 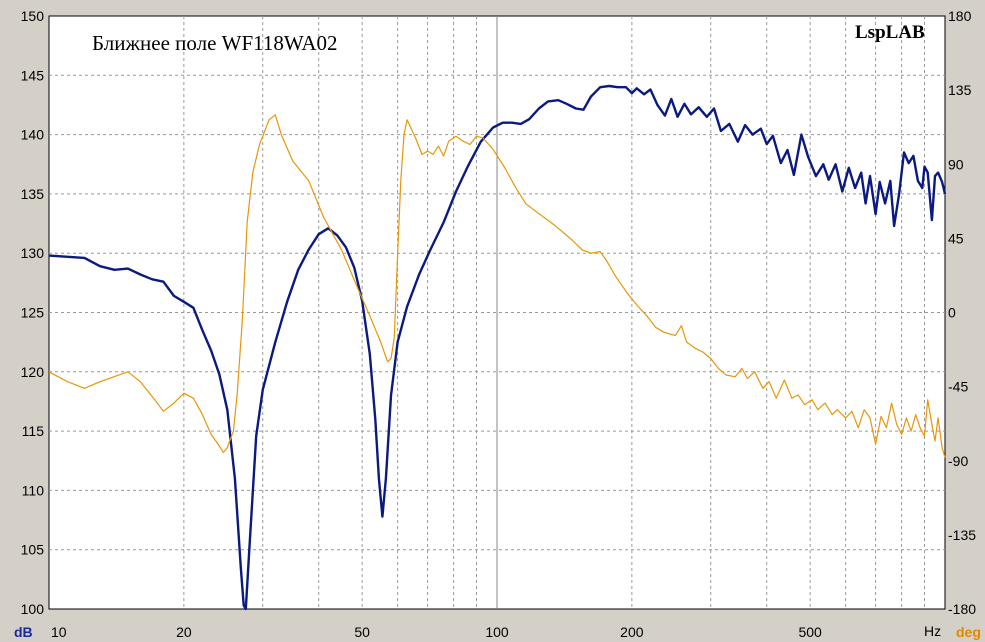 I want to click on x-tick-label: 10, so click(x=59, y=632).